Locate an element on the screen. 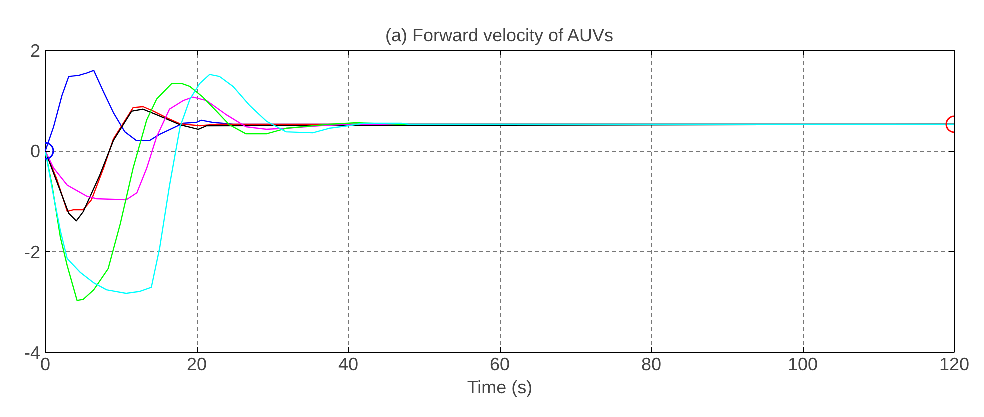 Image resolution: width=984 pixels, height=417 pixels. x-tick-label: 100 is located at coordinates (803, 364).